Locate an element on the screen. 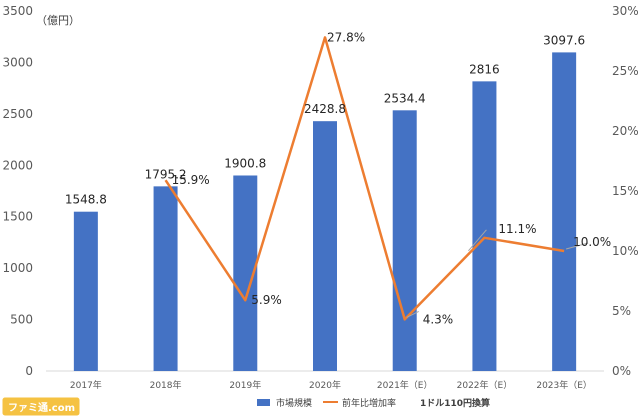 This screenshot has height=418, width=640. y2-axis-ticks: 0% 5% 10% 15% 20% 25% 30% is located at coordinates (625, 191).